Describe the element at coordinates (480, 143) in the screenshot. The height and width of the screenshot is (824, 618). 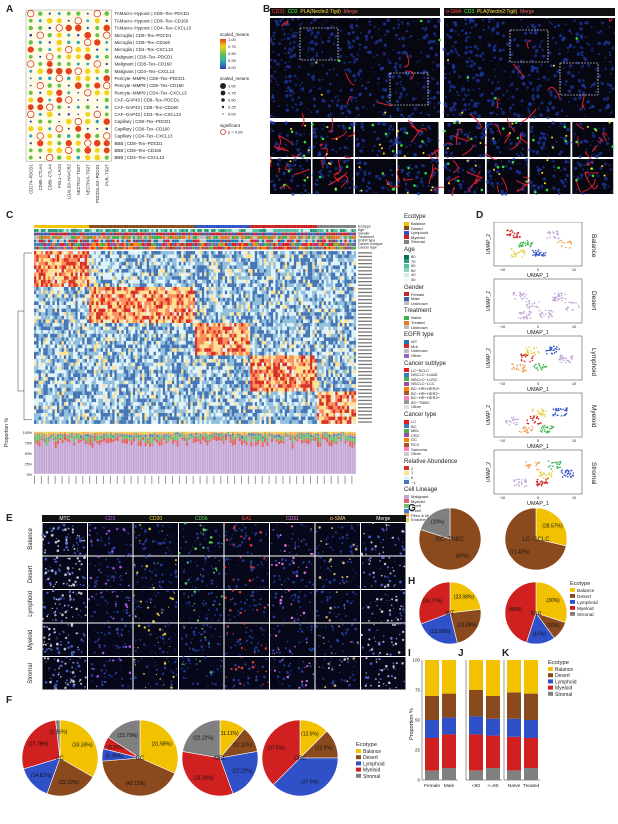
I see `pla-dot` at that location.